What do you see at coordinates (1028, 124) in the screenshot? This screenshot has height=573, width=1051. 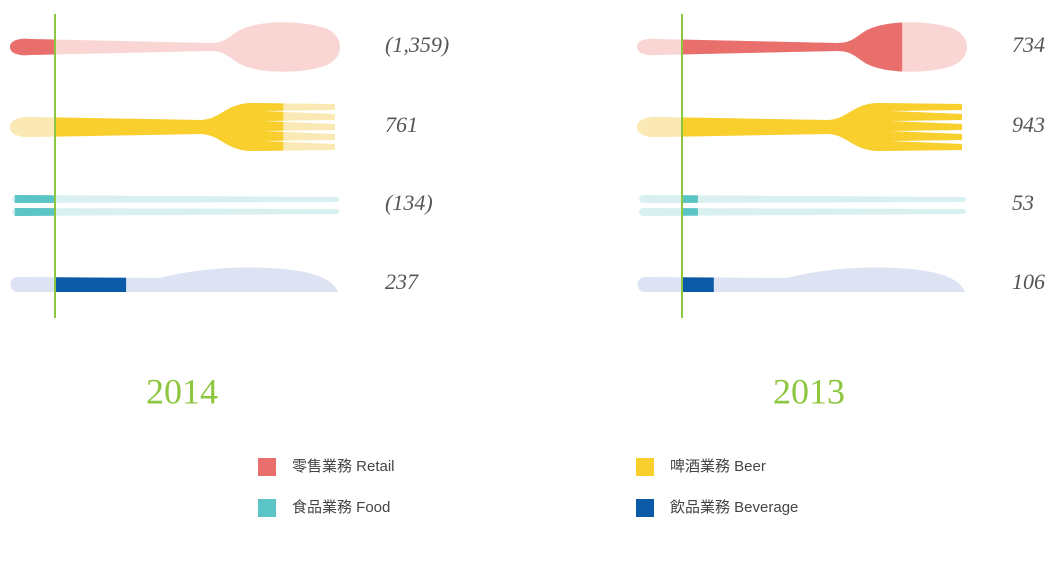 I see `value-label: 943` at bounding box center [1028, 124].